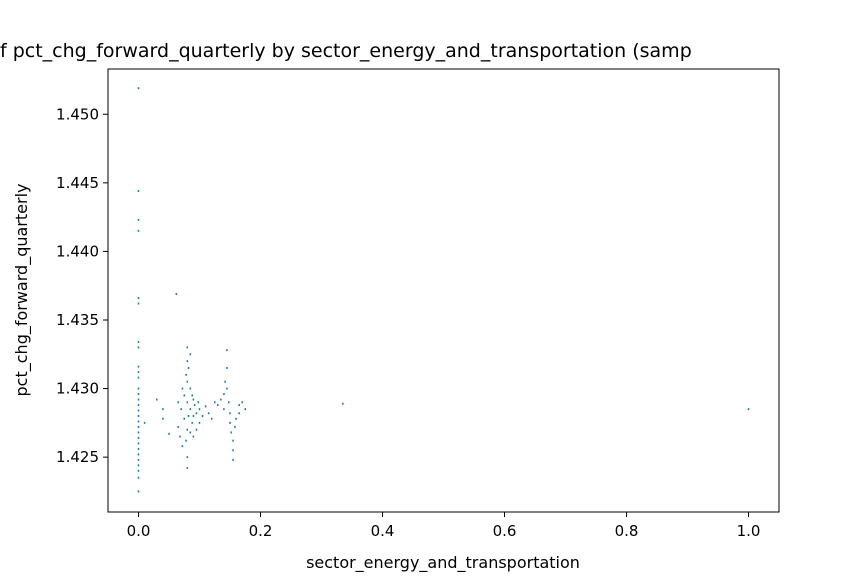 The image size is (864, 576). Describe the element at coordinates (77, 183) in the screenshot. I see `y-tick-label: 1.445` at that location.